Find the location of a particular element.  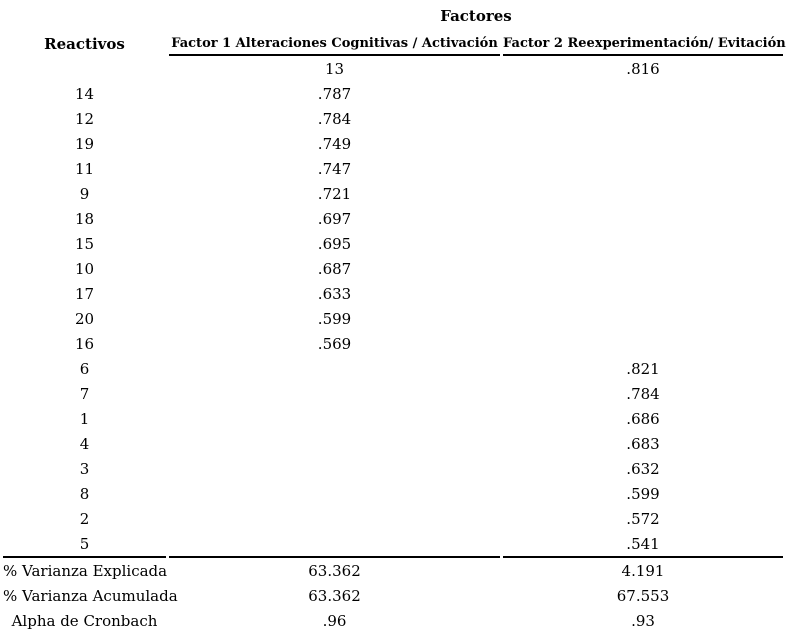

reactivo-cell: 15 is located at coordinates (84, 243).